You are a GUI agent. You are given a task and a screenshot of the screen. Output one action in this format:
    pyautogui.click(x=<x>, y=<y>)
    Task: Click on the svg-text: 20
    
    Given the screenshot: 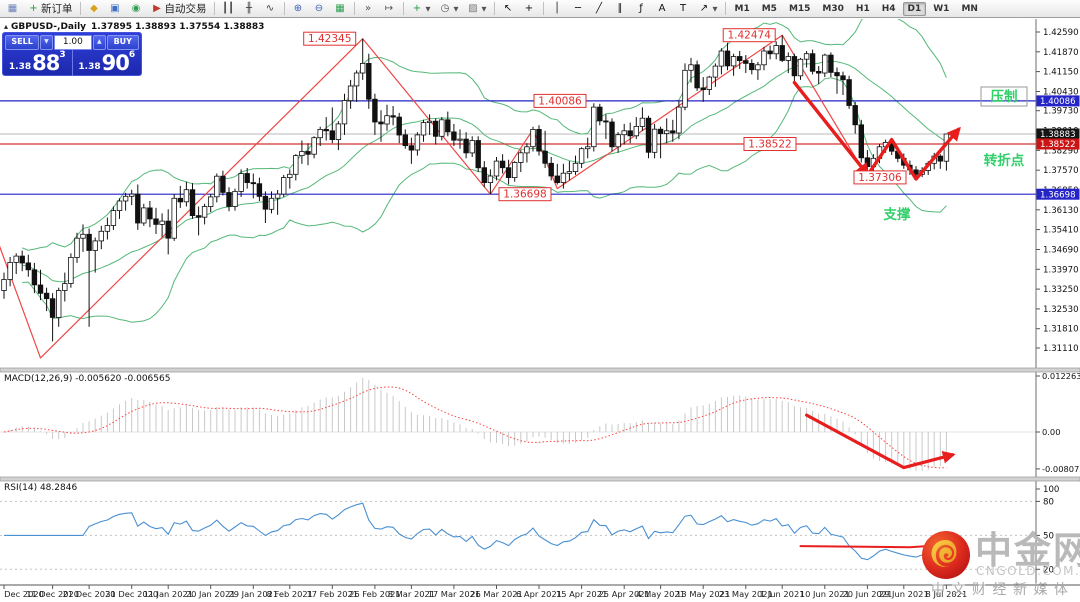 What is the action you would take?
    pyautogui.click(x=1048, y=570)
    